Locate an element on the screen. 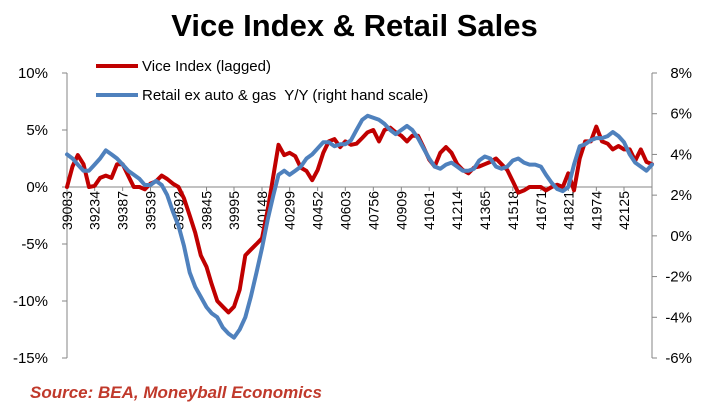 The image size is (709, 409). legend-label: Vice Index (lagged) is located at coordinates (206, 66).